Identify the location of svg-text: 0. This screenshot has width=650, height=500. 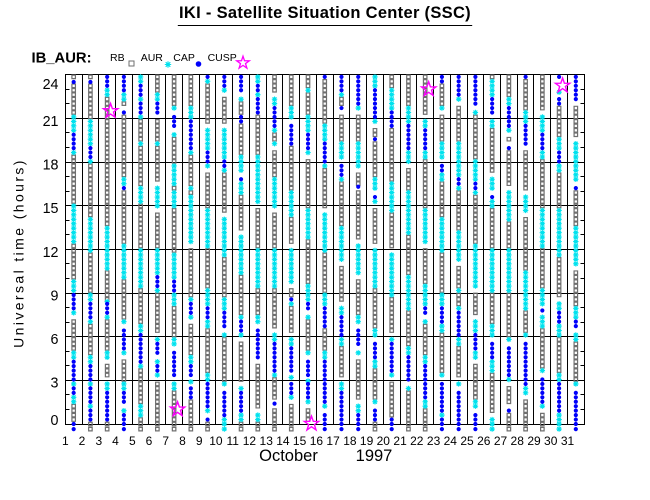
(55, 421).